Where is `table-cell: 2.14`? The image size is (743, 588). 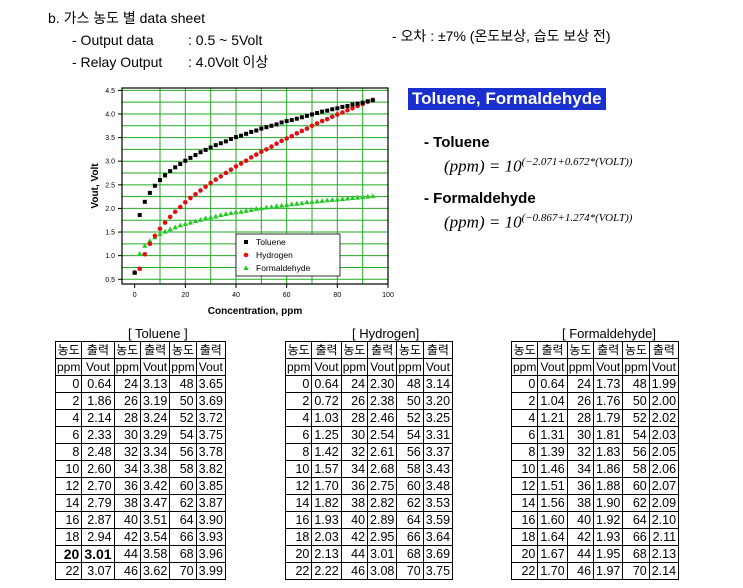 table-cell: 2.14 is located at coordinates (98, 418).